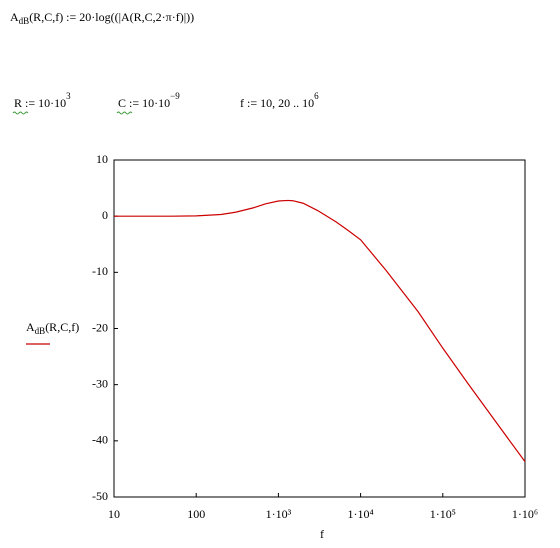 This screenshot has width=560, height=548. I want to click on variable: R := 10·103, so click(42, 100).